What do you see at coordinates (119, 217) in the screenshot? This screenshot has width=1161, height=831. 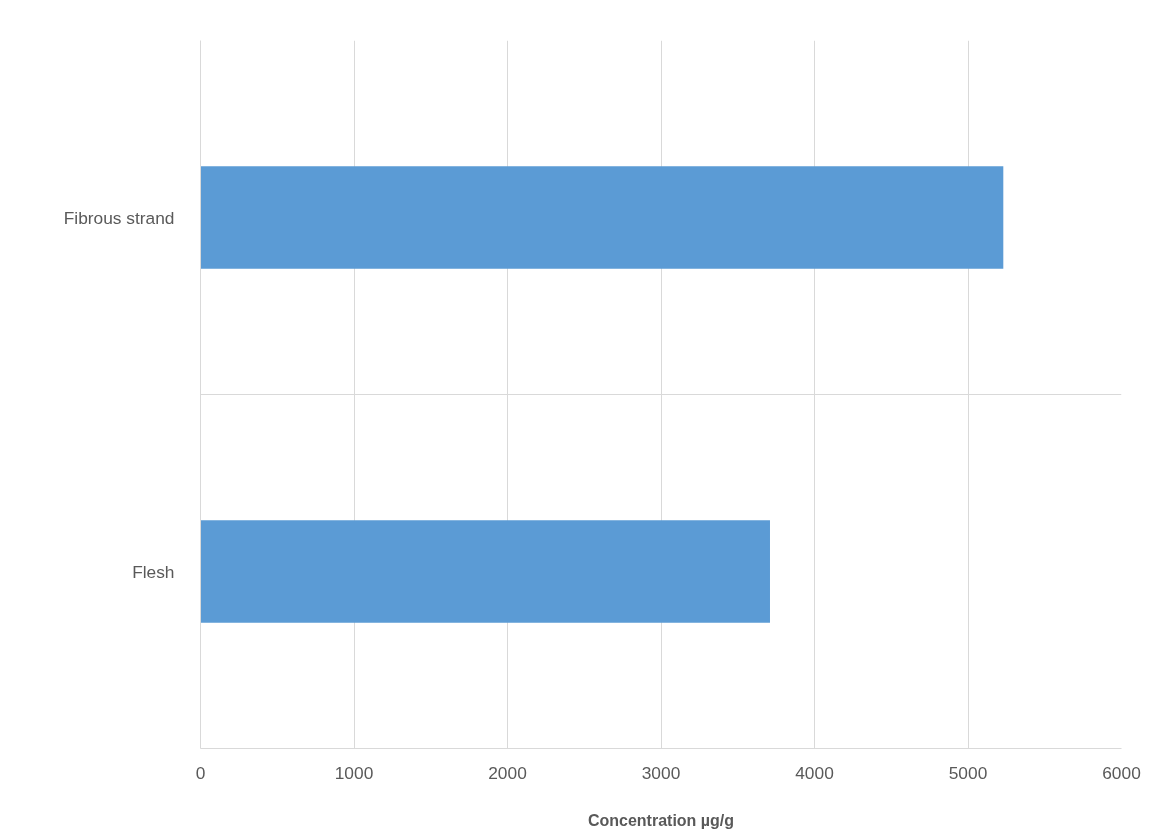 I see `y-tick-label: Fibrous strand` at bounding box center [119, 217].